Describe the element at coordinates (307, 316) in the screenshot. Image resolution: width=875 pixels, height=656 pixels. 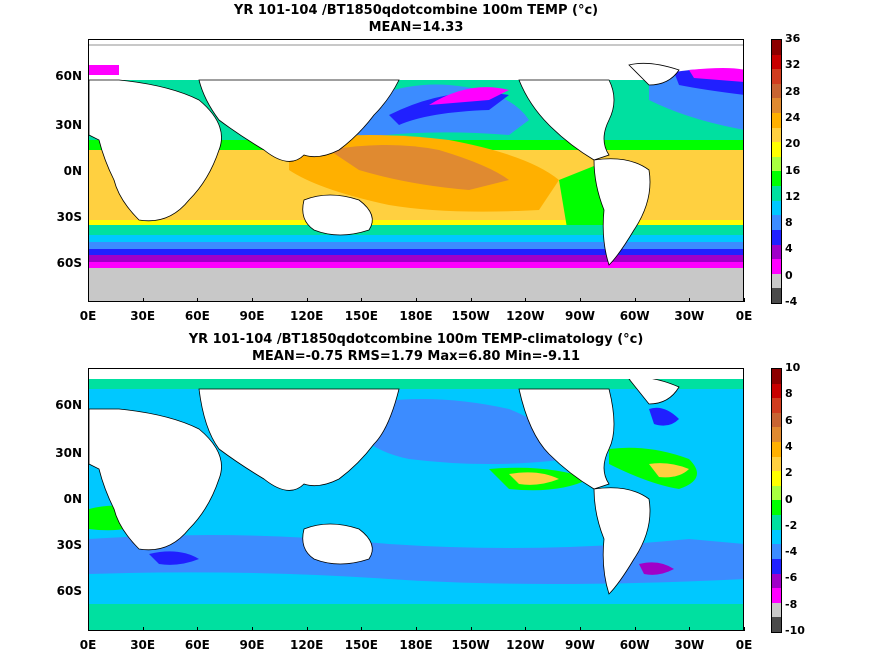
I see `panel1-lon-label: 120E` at that location.